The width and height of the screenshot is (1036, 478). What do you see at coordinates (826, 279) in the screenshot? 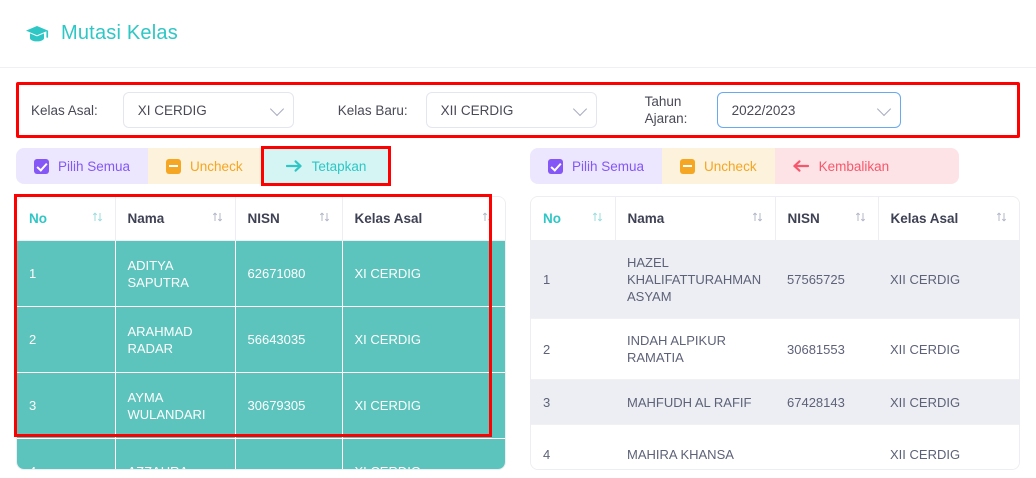
I see `right-cell-nisn: 57565725` at bounding box center [826, 279].